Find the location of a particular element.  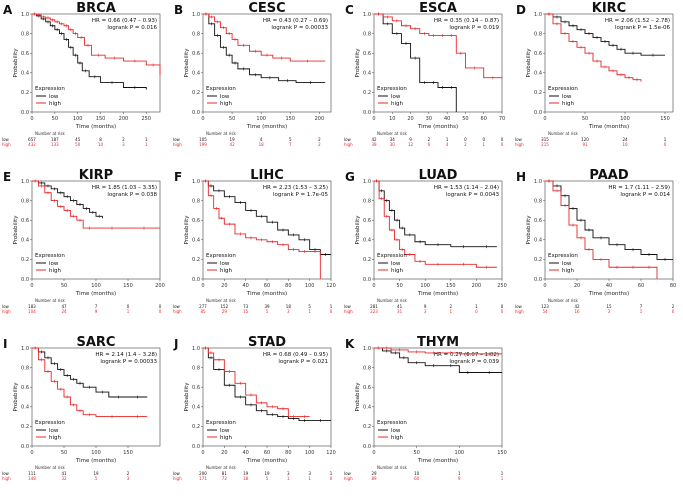

risk-low-value: 29 is located at coordinates (374, 473).